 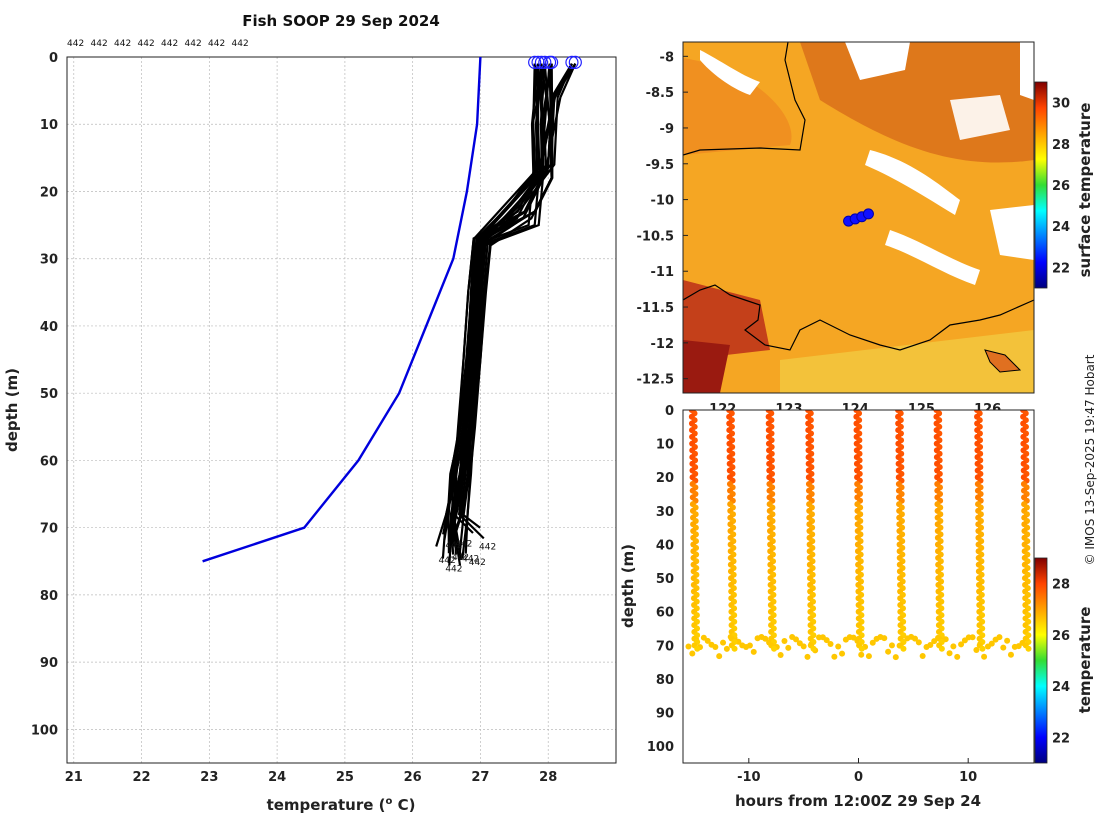 I want to click on scatter-colorbar-tick: 22, so click(x=1061, y=738).